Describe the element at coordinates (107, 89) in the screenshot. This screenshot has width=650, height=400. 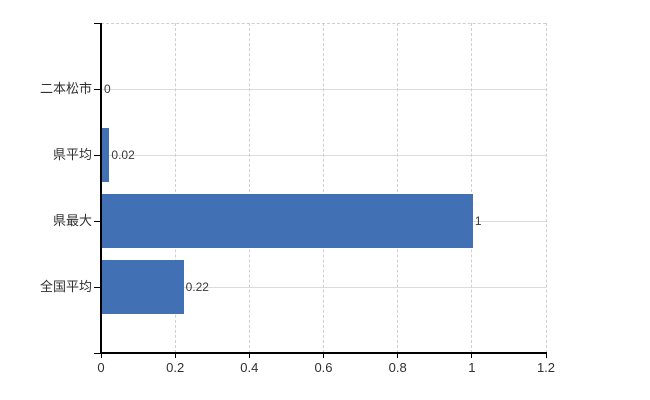
I see `value-label: 0` at that location.